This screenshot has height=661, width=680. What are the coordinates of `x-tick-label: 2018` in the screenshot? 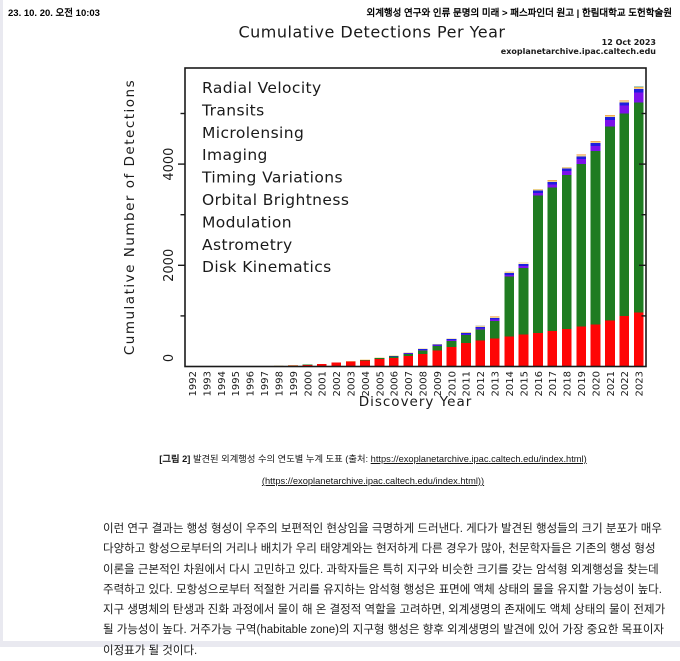 It's located at (568, 383).